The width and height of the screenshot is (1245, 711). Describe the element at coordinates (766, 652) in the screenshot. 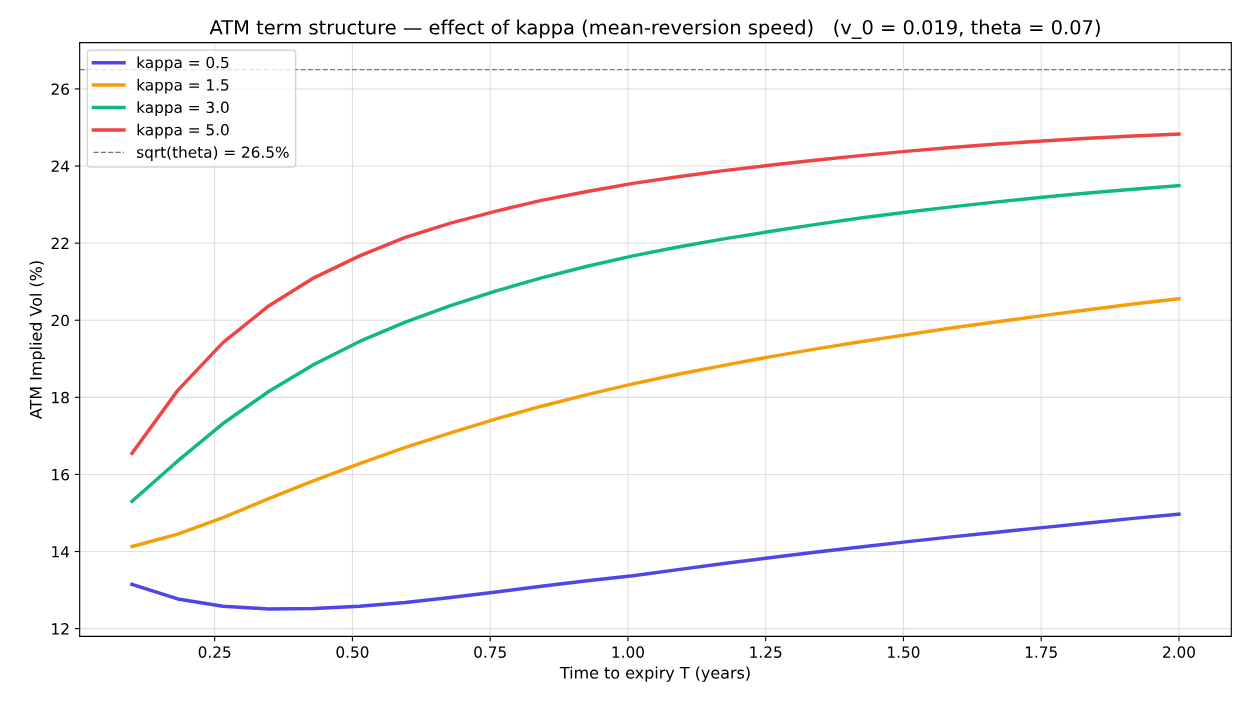

I see `x-tick-label: 1.25` at that location.